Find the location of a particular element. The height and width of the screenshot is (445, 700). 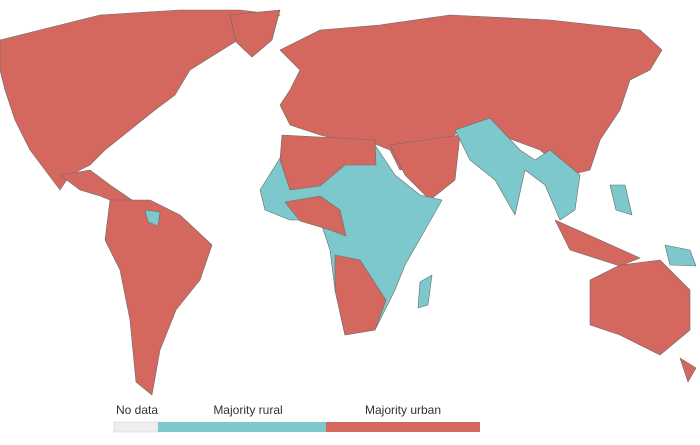

south-america is located at coordinates (158, 297).